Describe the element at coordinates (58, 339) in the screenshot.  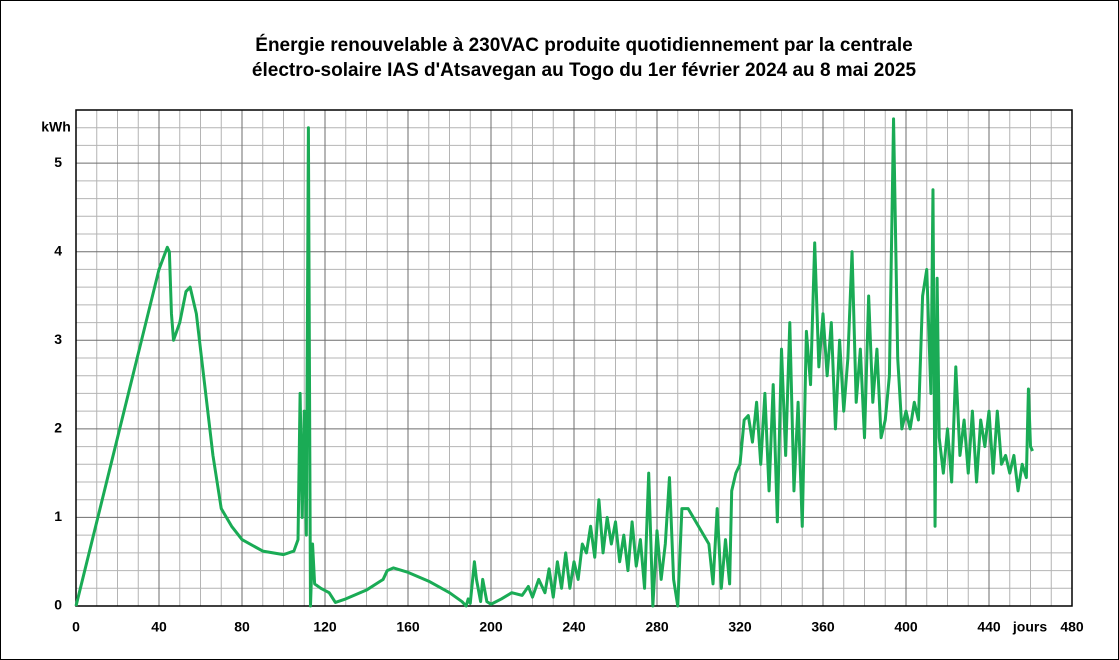
I see `y-tick-label: 3` at that location.